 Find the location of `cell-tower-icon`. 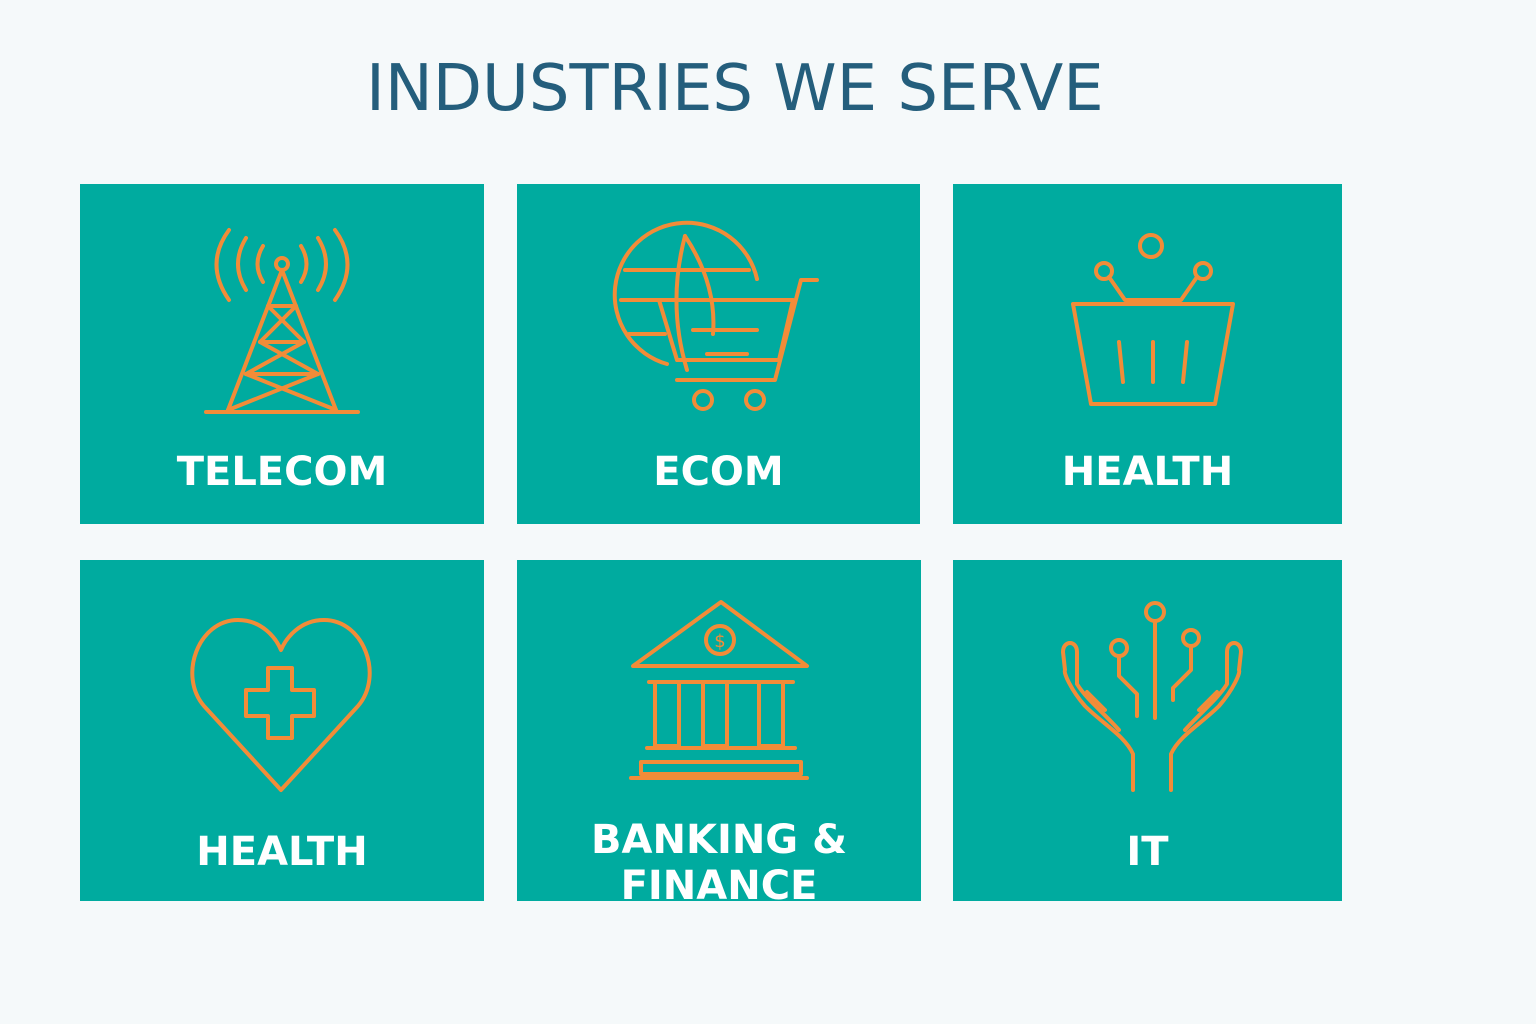

cell-tower-icon is located at coordinates (282, 321).